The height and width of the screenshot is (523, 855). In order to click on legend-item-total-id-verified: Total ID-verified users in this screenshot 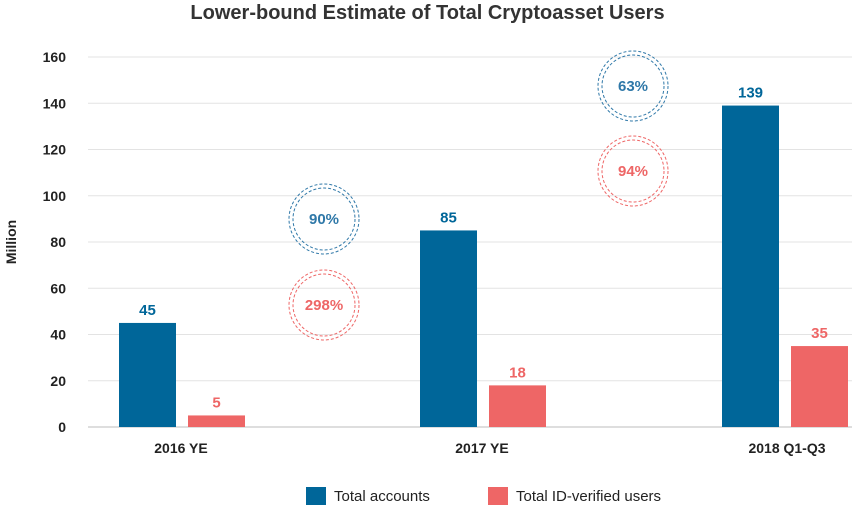, I will do `click(574, 496)`.